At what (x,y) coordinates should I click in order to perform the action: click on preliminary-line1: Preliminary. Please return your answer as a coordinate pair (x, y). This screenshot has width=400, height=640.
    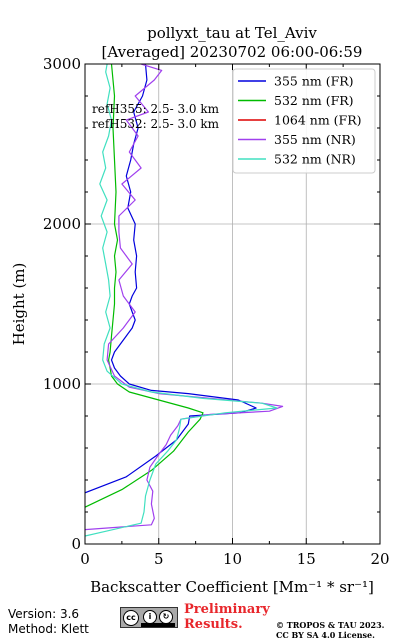
    Looking at the image, I should click on (227, 609).